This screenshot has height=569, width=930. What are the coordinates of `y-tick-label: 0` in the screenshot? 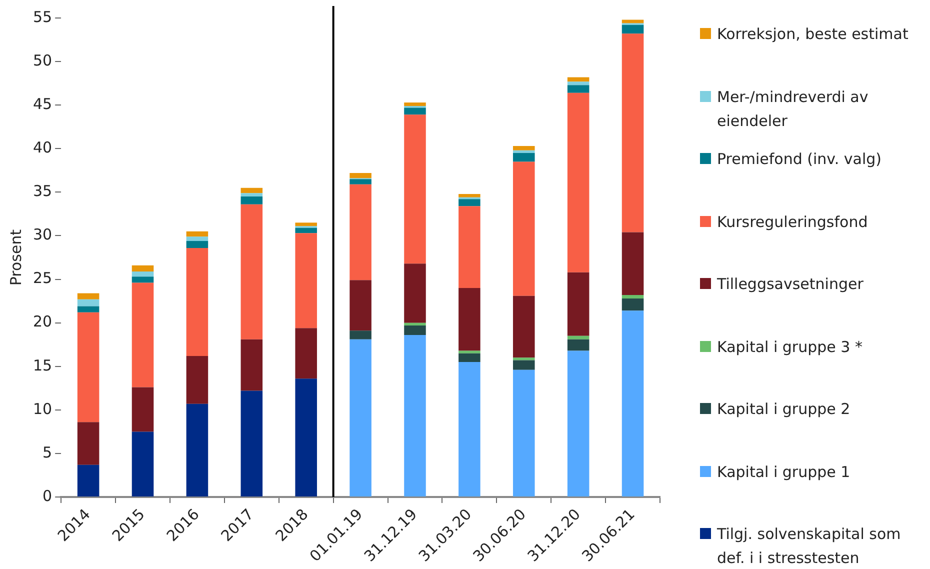 It's located at (47, 495).